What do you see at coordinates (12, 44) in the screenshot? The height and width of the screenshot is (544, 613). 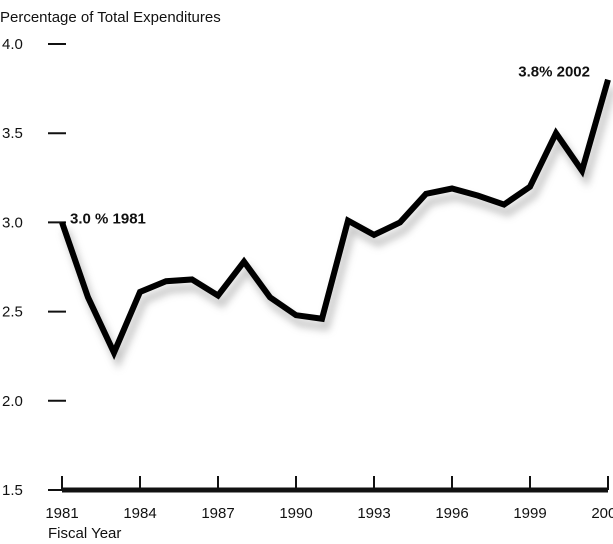 I see `y-tick-label: 4.0` at bounding box center [12, 44].